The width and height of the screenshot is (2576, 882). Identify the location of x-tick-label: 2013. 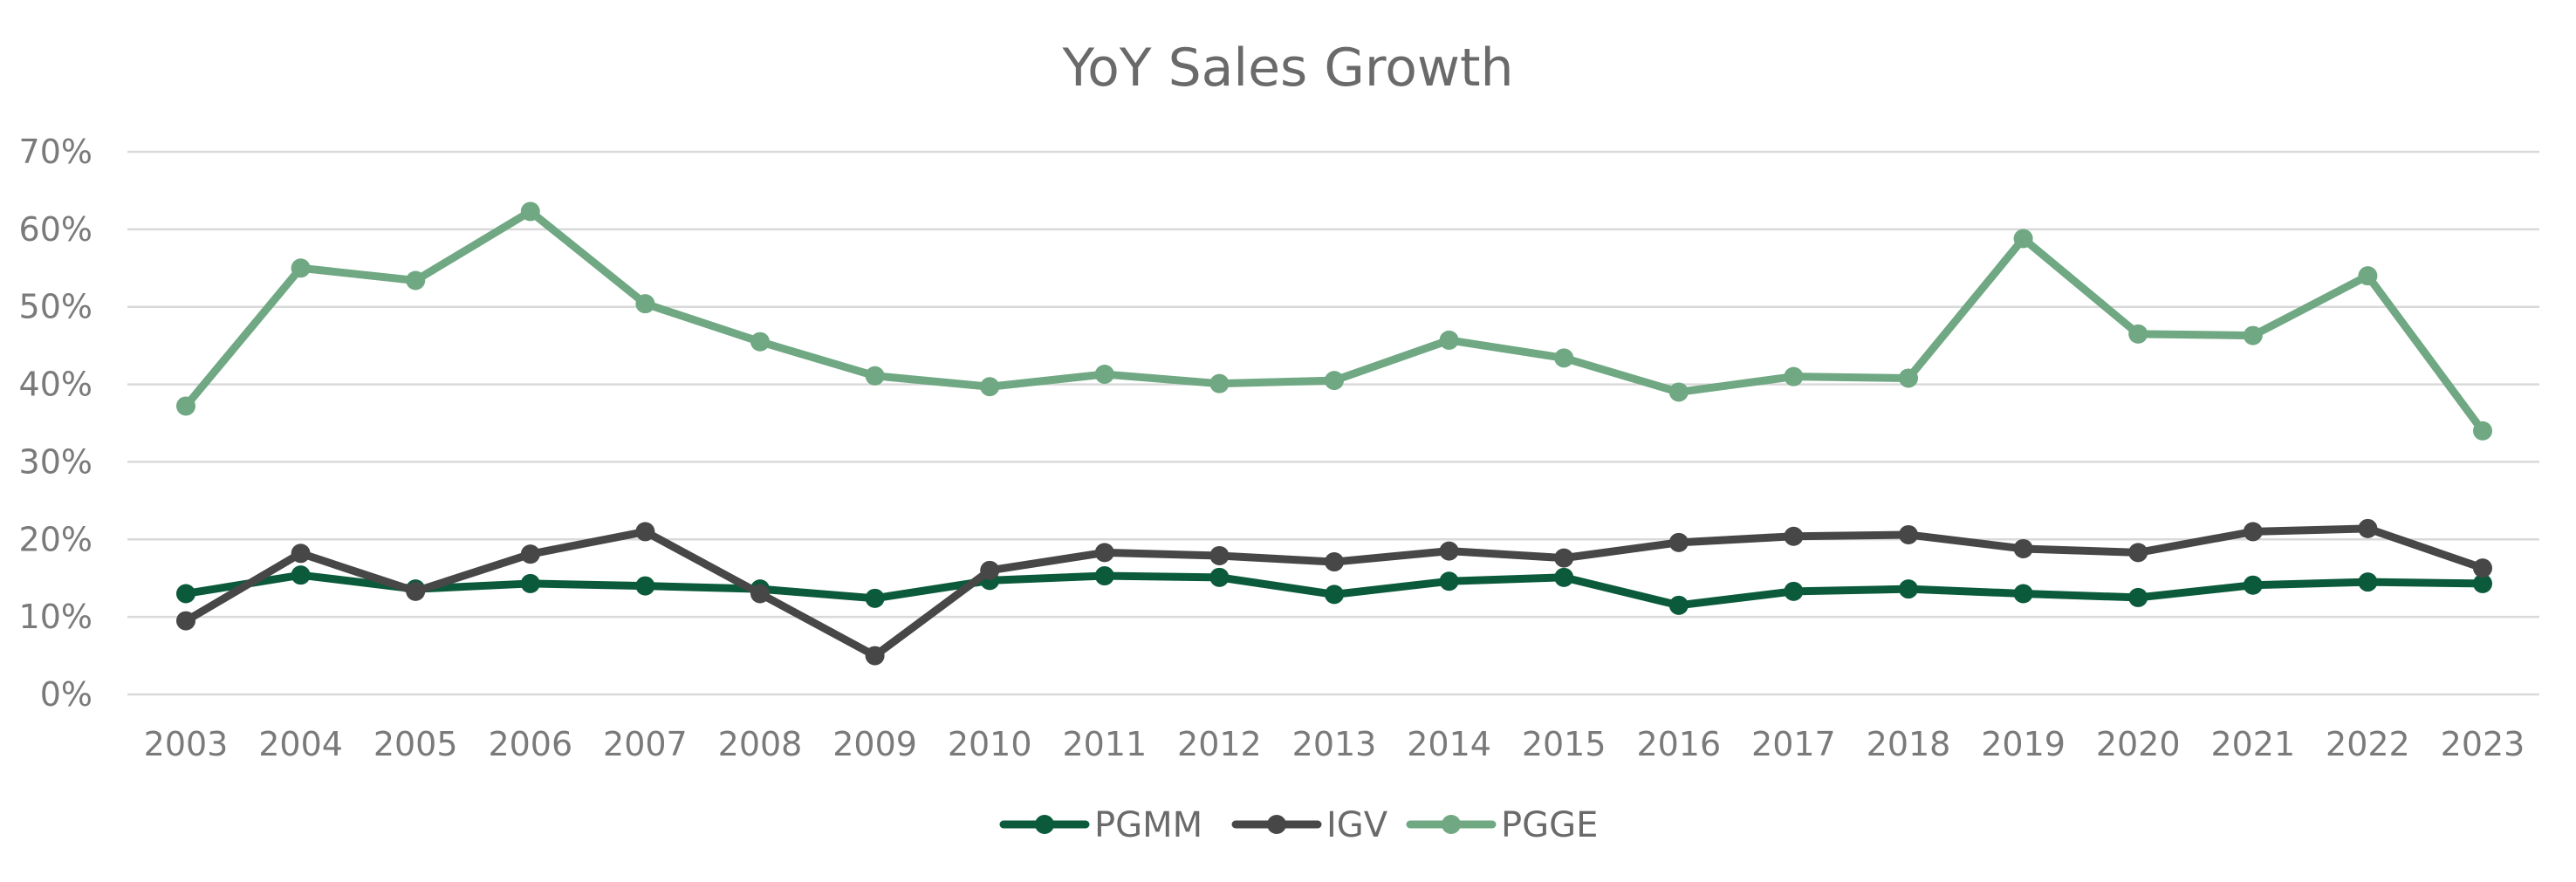
(1335, 744).